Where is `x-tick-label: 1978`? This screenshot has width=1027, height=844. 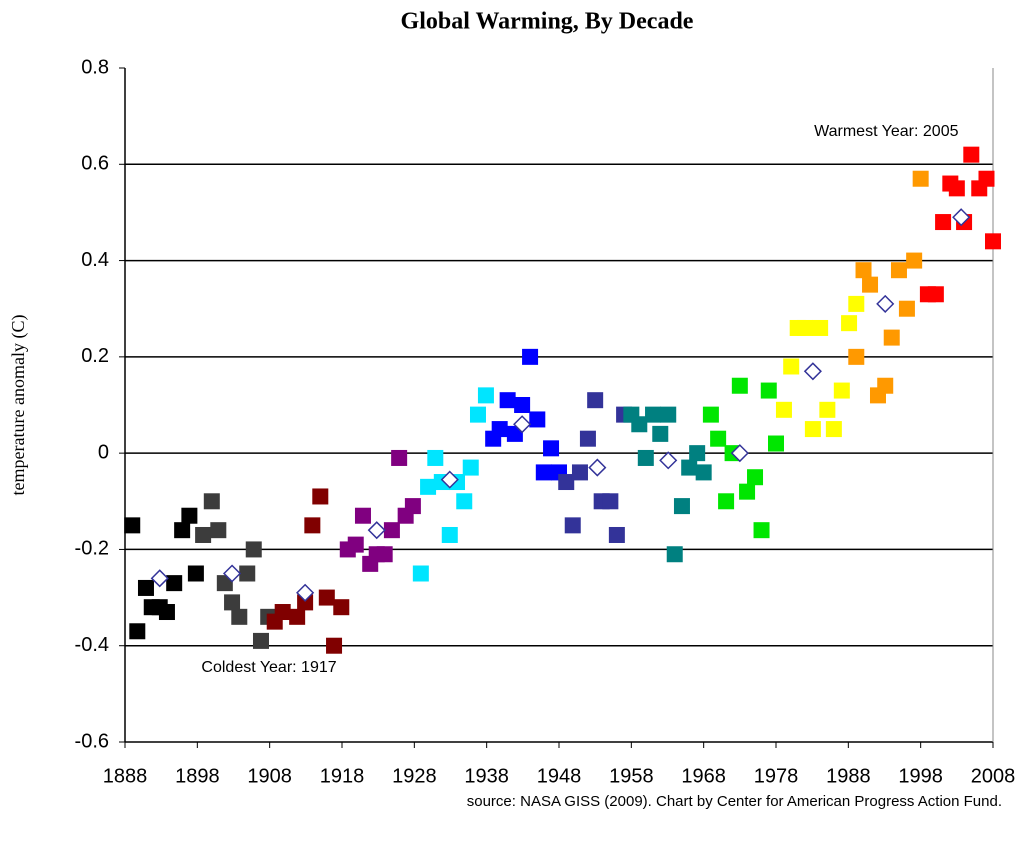
x-tick-label: 1978 is located at coordinates (776, 776).